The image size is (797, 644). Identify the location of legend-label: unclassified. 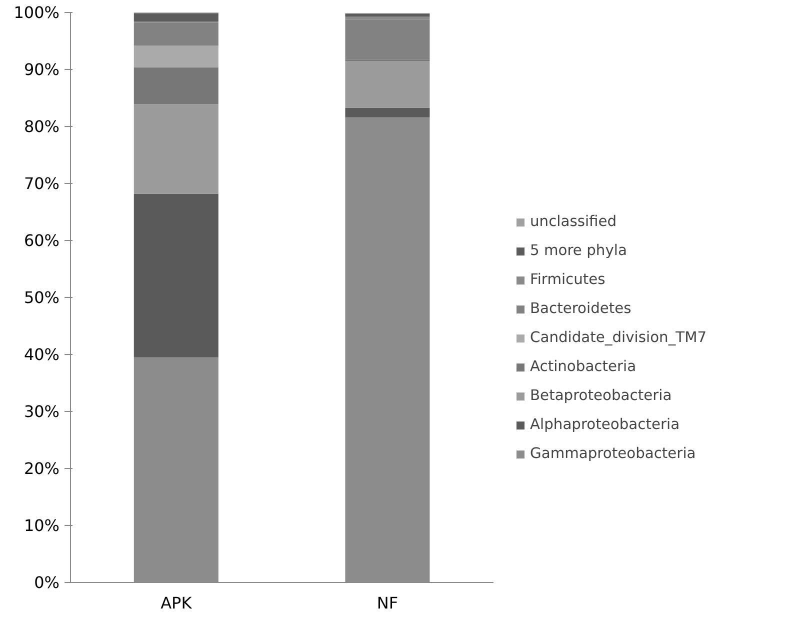
(573, 221).